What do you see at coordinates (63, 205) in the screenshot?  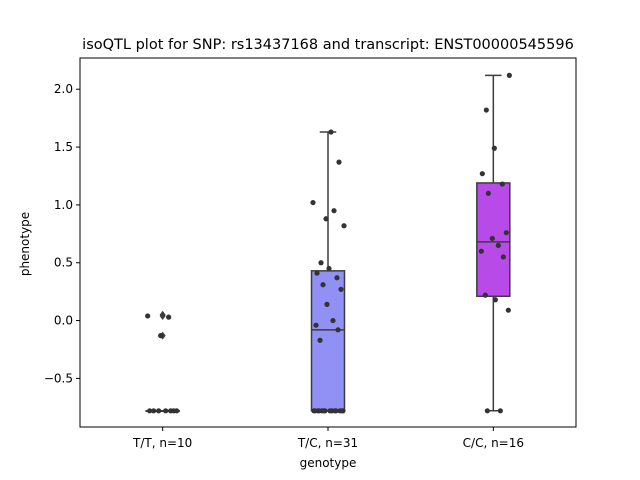 I see `y-tick-label: 1.0` at bounding box center [63, 205].